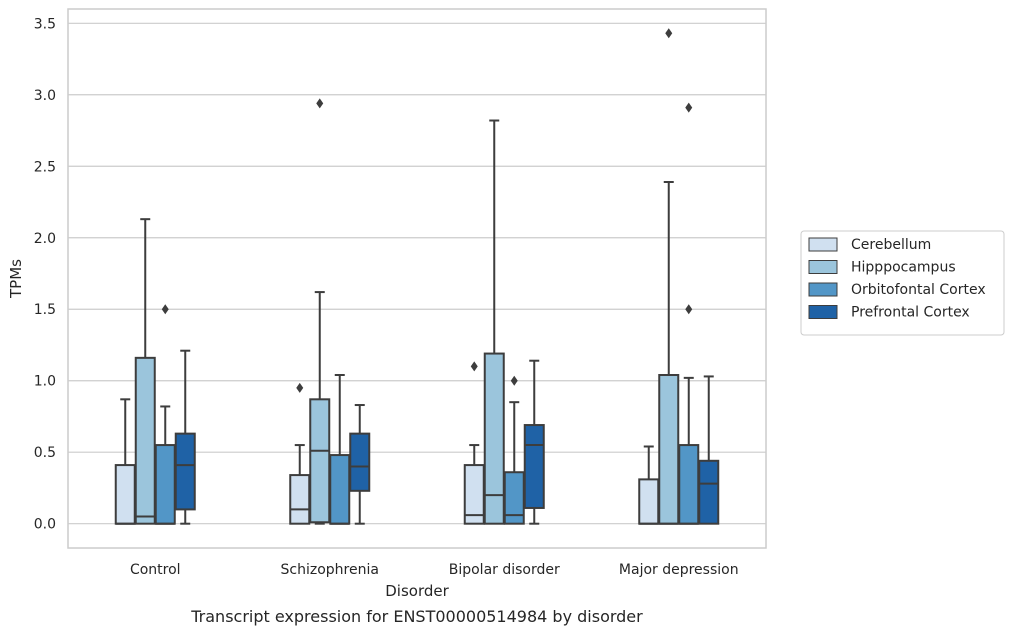 Image resolution: width=1014 pixels, height=634 pixels. I want to click on y-tick-label: 2.0, so click(45, 239).